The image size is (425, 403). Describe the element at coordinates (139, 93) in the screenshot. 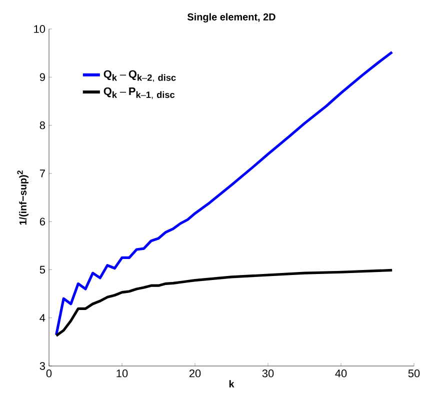

I see `legend-label: $\mathbf{Q_{k} - P_{k-1,\ disc}}$` at that location.